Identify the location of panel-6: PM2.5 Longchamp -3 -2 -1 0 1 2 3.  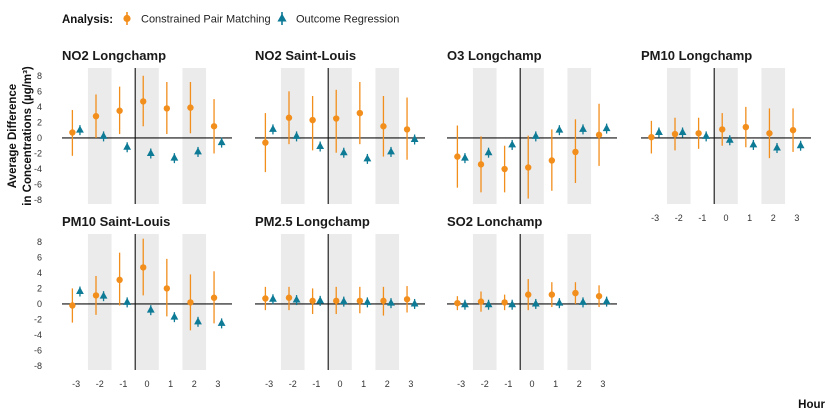
(340, 301).